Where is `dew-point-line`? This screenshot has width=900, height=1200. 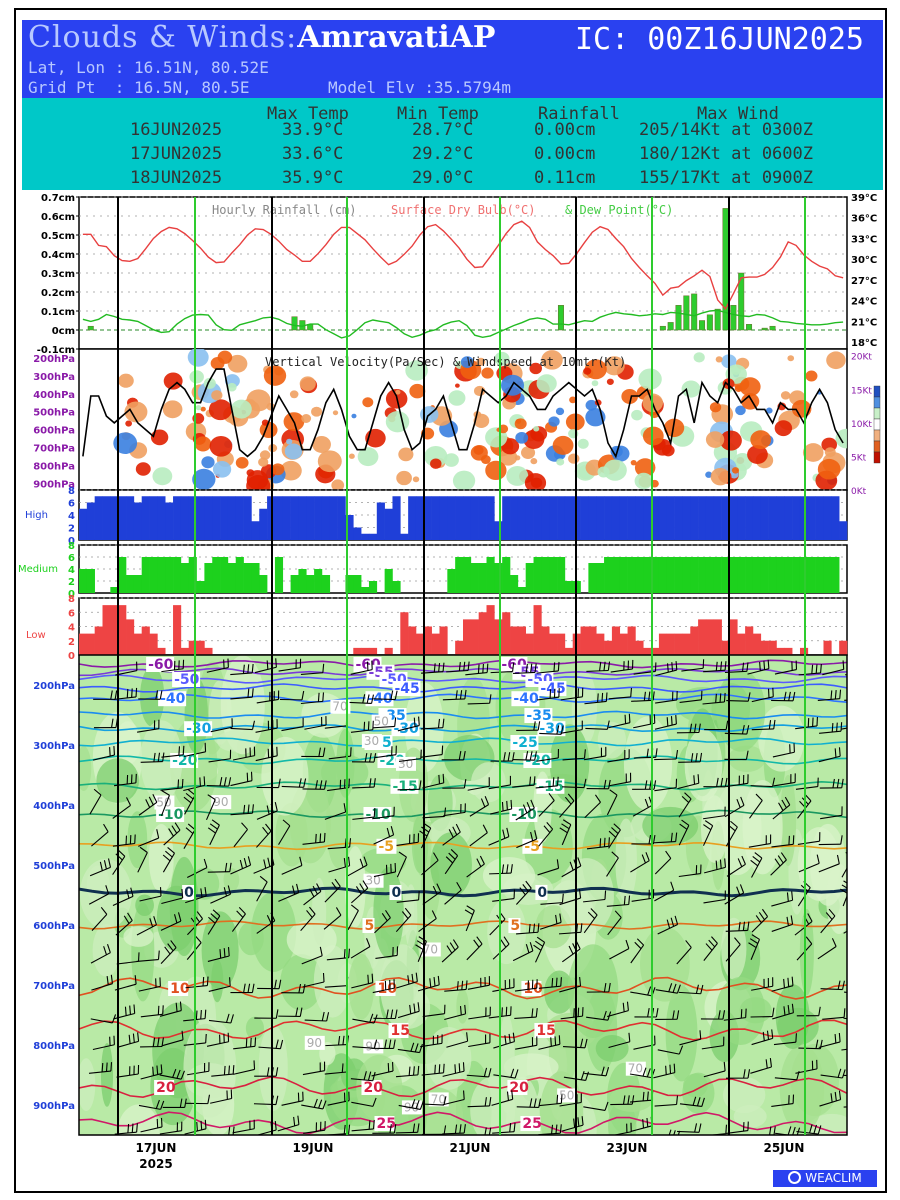
dew-point-line is located at coordinates (463, 324).